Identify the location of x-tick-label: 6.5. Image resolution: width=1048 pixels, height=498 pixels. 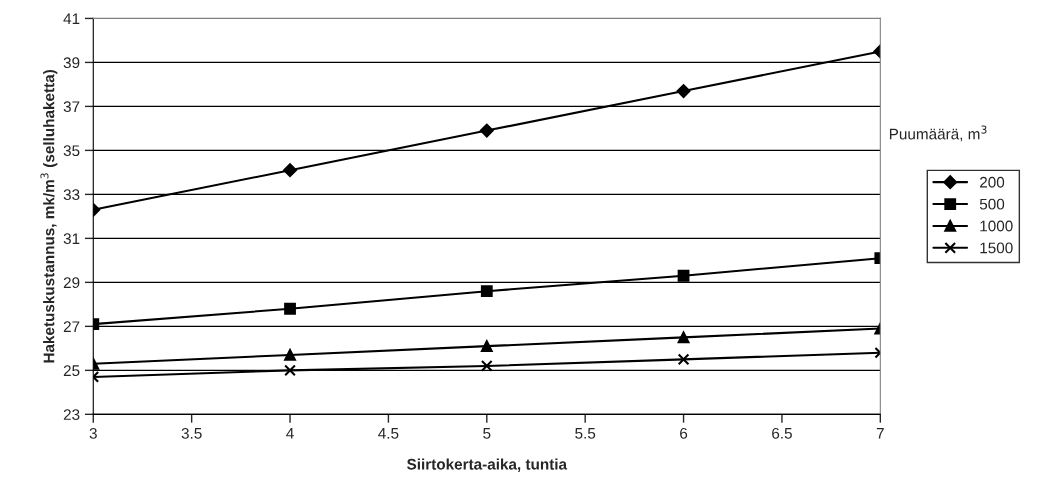
(782, 433).